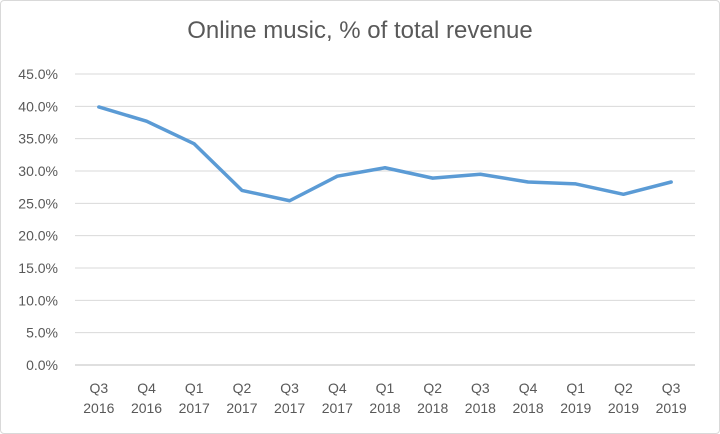 The width and height of the screenshot is (720, 434). I want to click on y-tick-label: 35.0%, so click(38, 139).